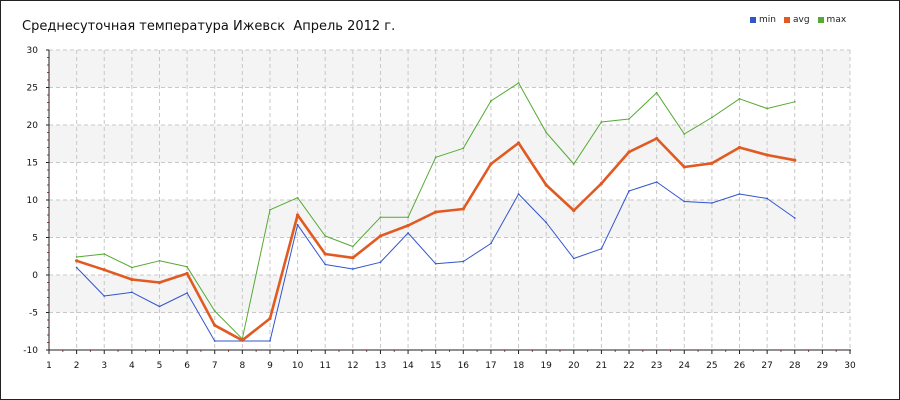 The width and height of the screenshot is (900, 400). What do you see at coordinates (464, 366) in the screenshot?
I see `x-tick-label: 16` at bounding box center [464, 366].